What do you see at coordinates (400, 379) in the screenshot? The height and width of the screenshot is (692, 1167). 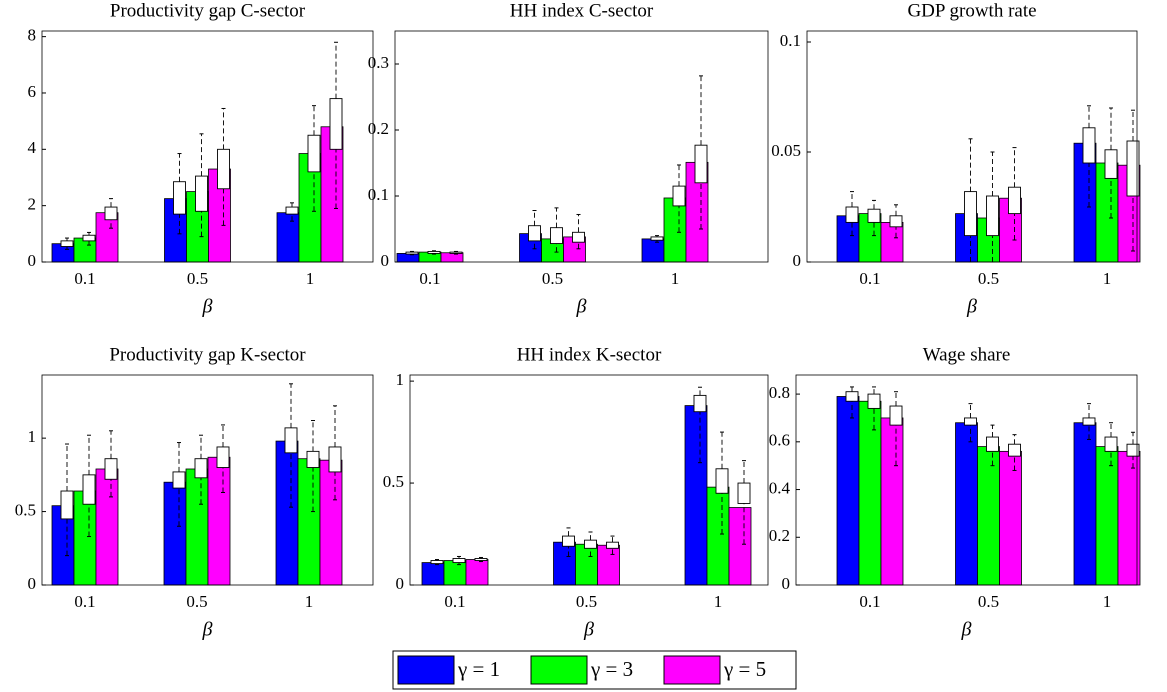 I see `y-tick-label: 1` at bounding box center [400, 379].